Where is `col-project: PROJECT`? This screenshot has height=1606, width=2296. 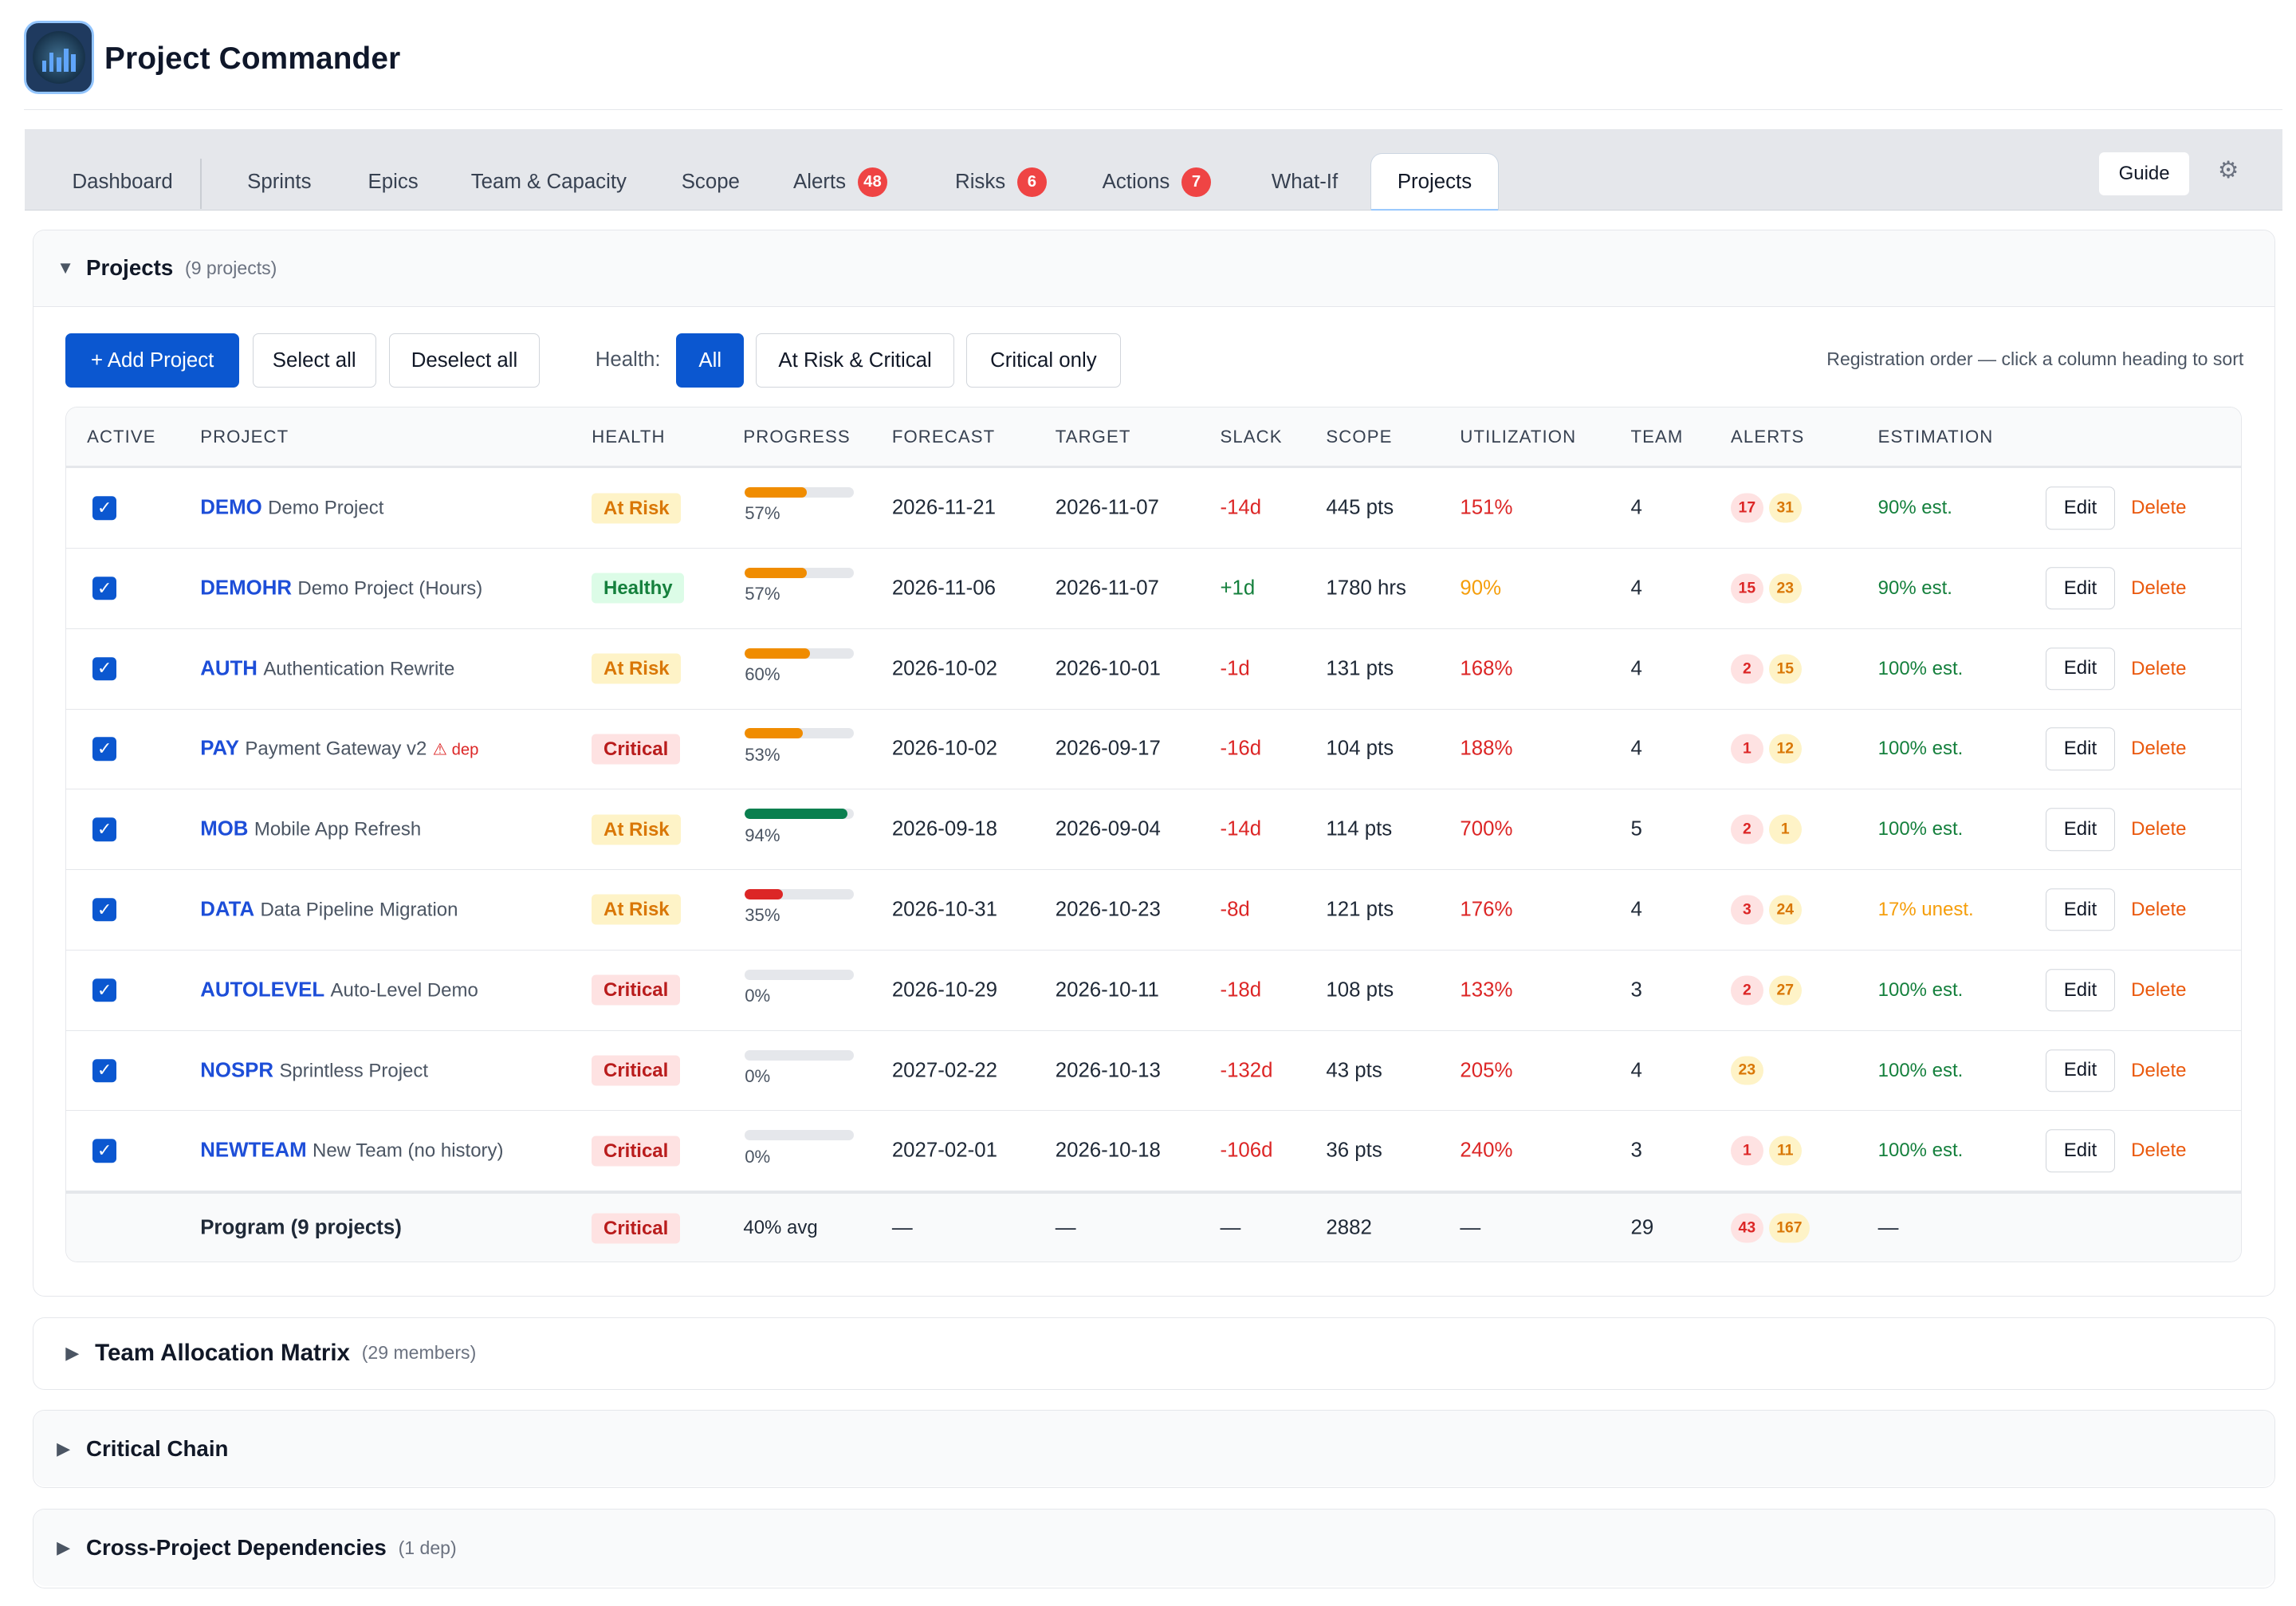
col-project: PROJECT is located at coordinates (244, 437).